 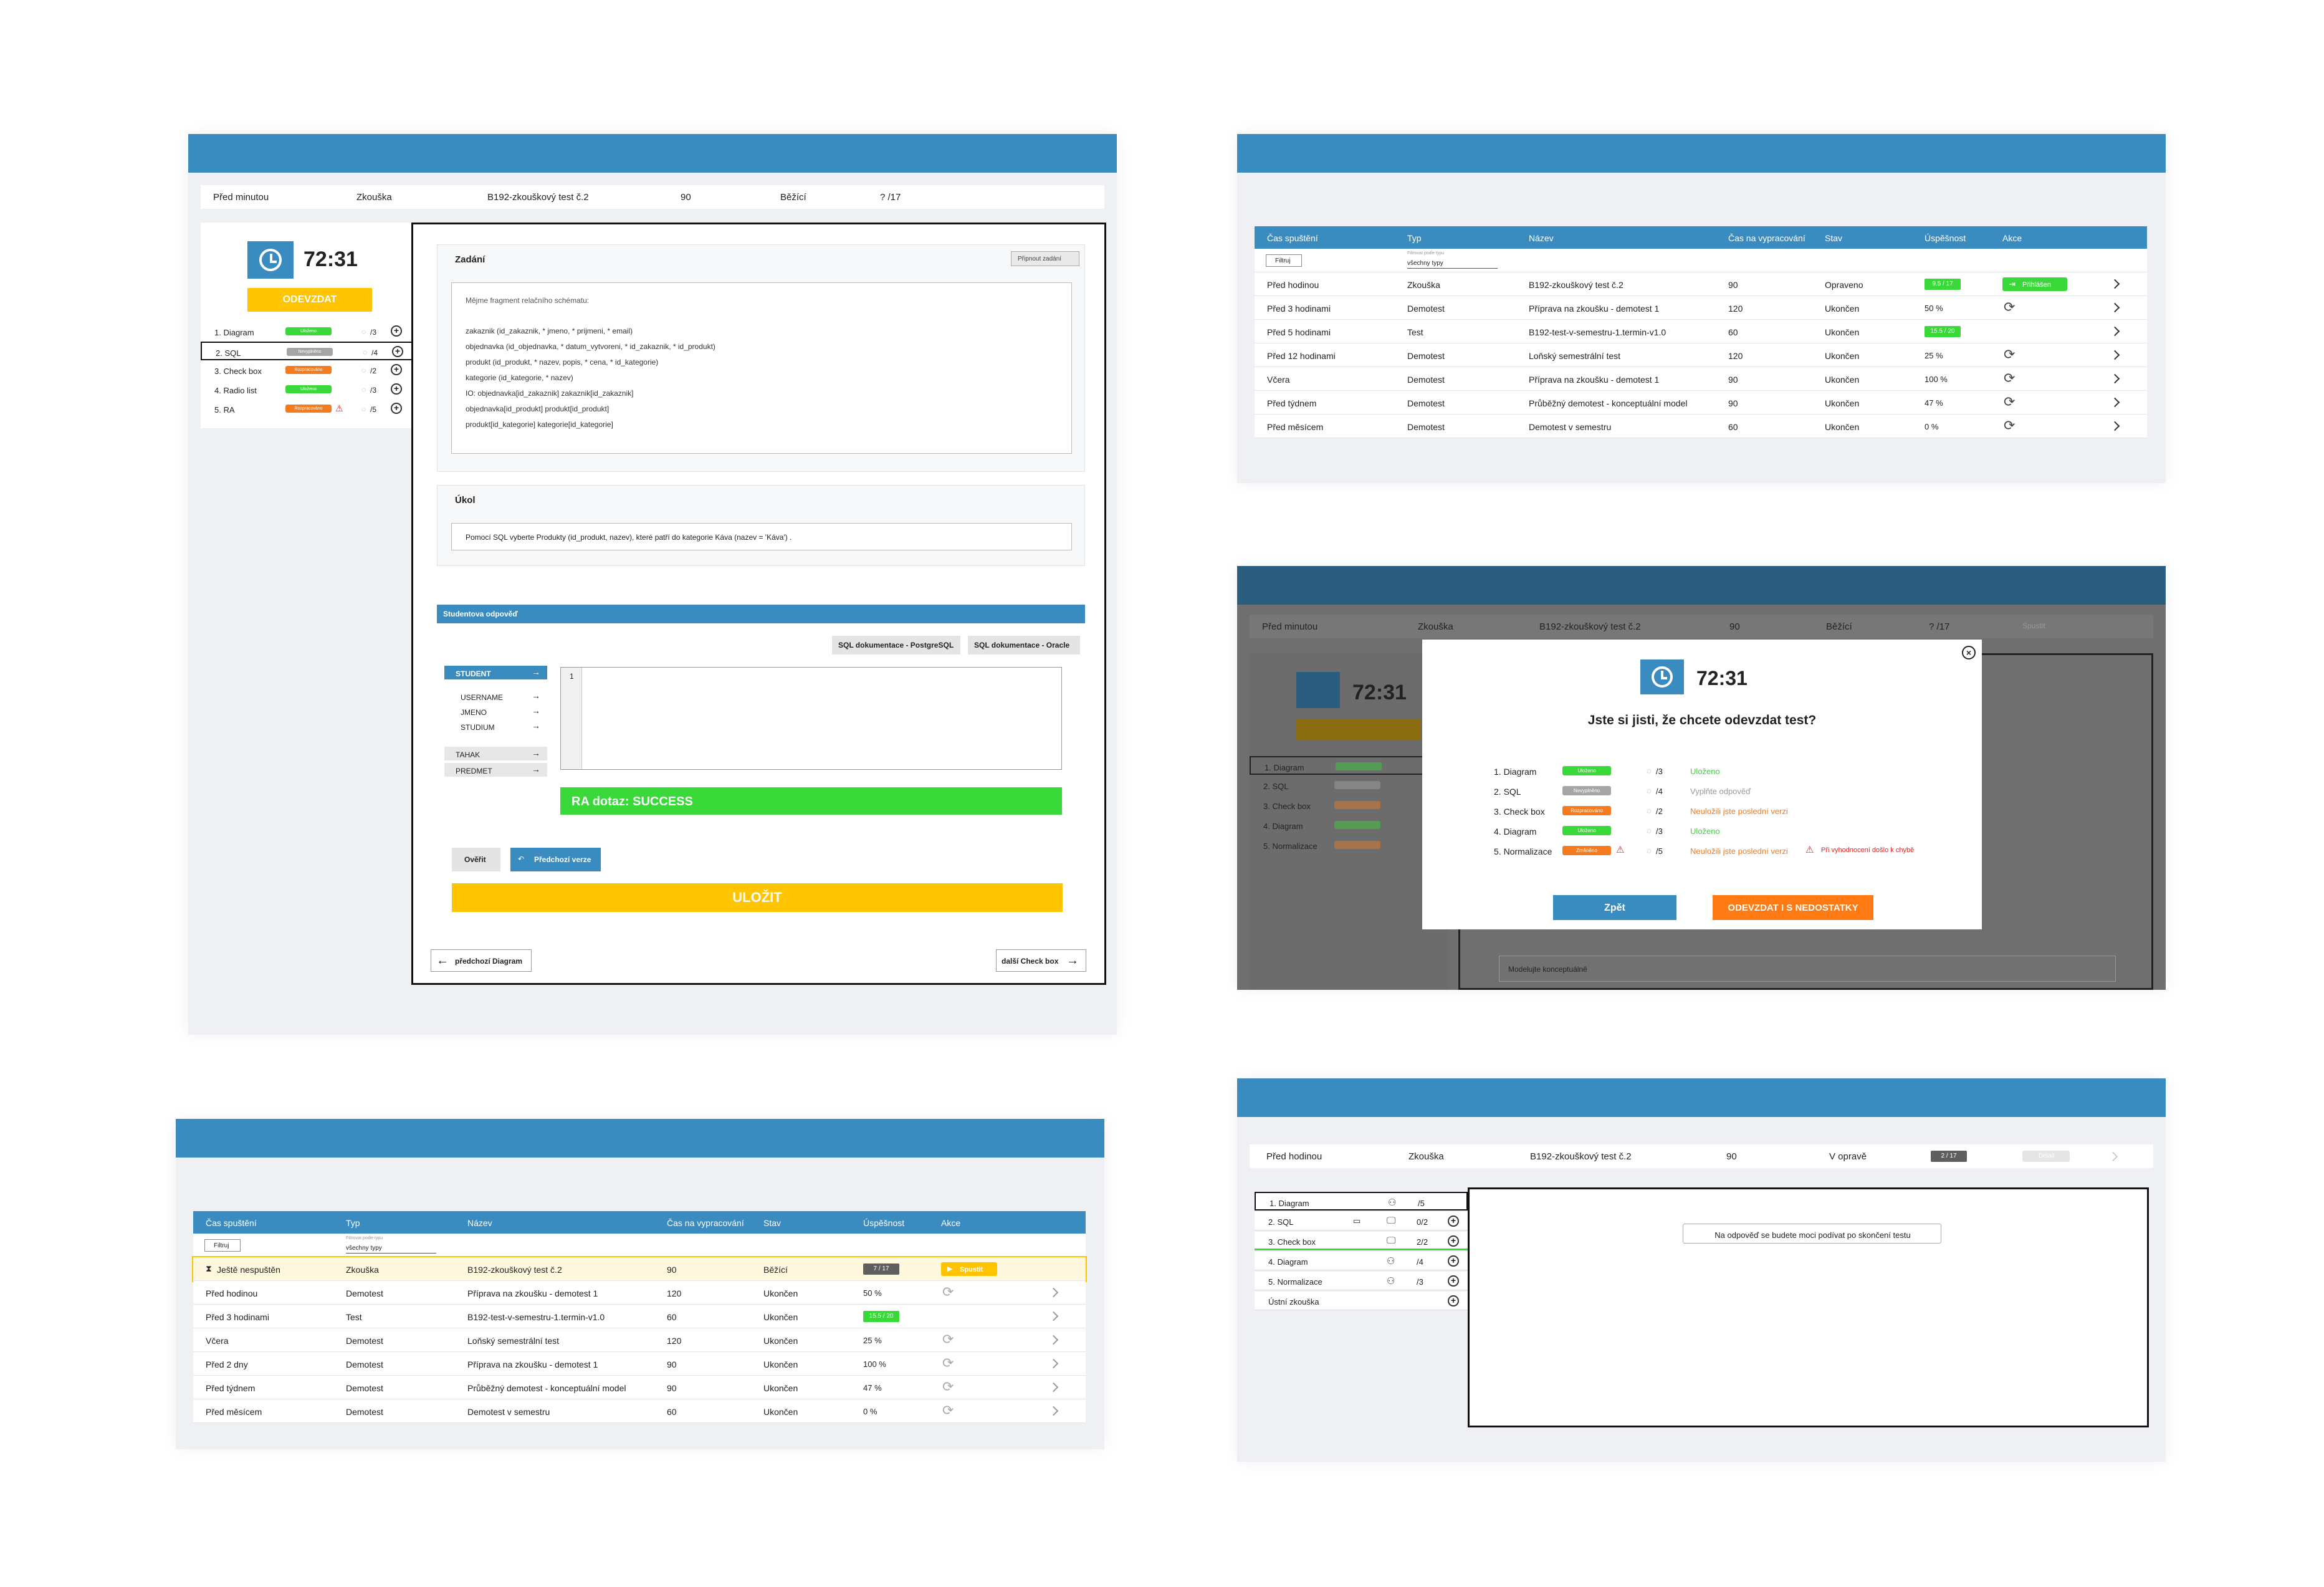 I want to click on back-button: Zpět, so click(x=1614, y=907).